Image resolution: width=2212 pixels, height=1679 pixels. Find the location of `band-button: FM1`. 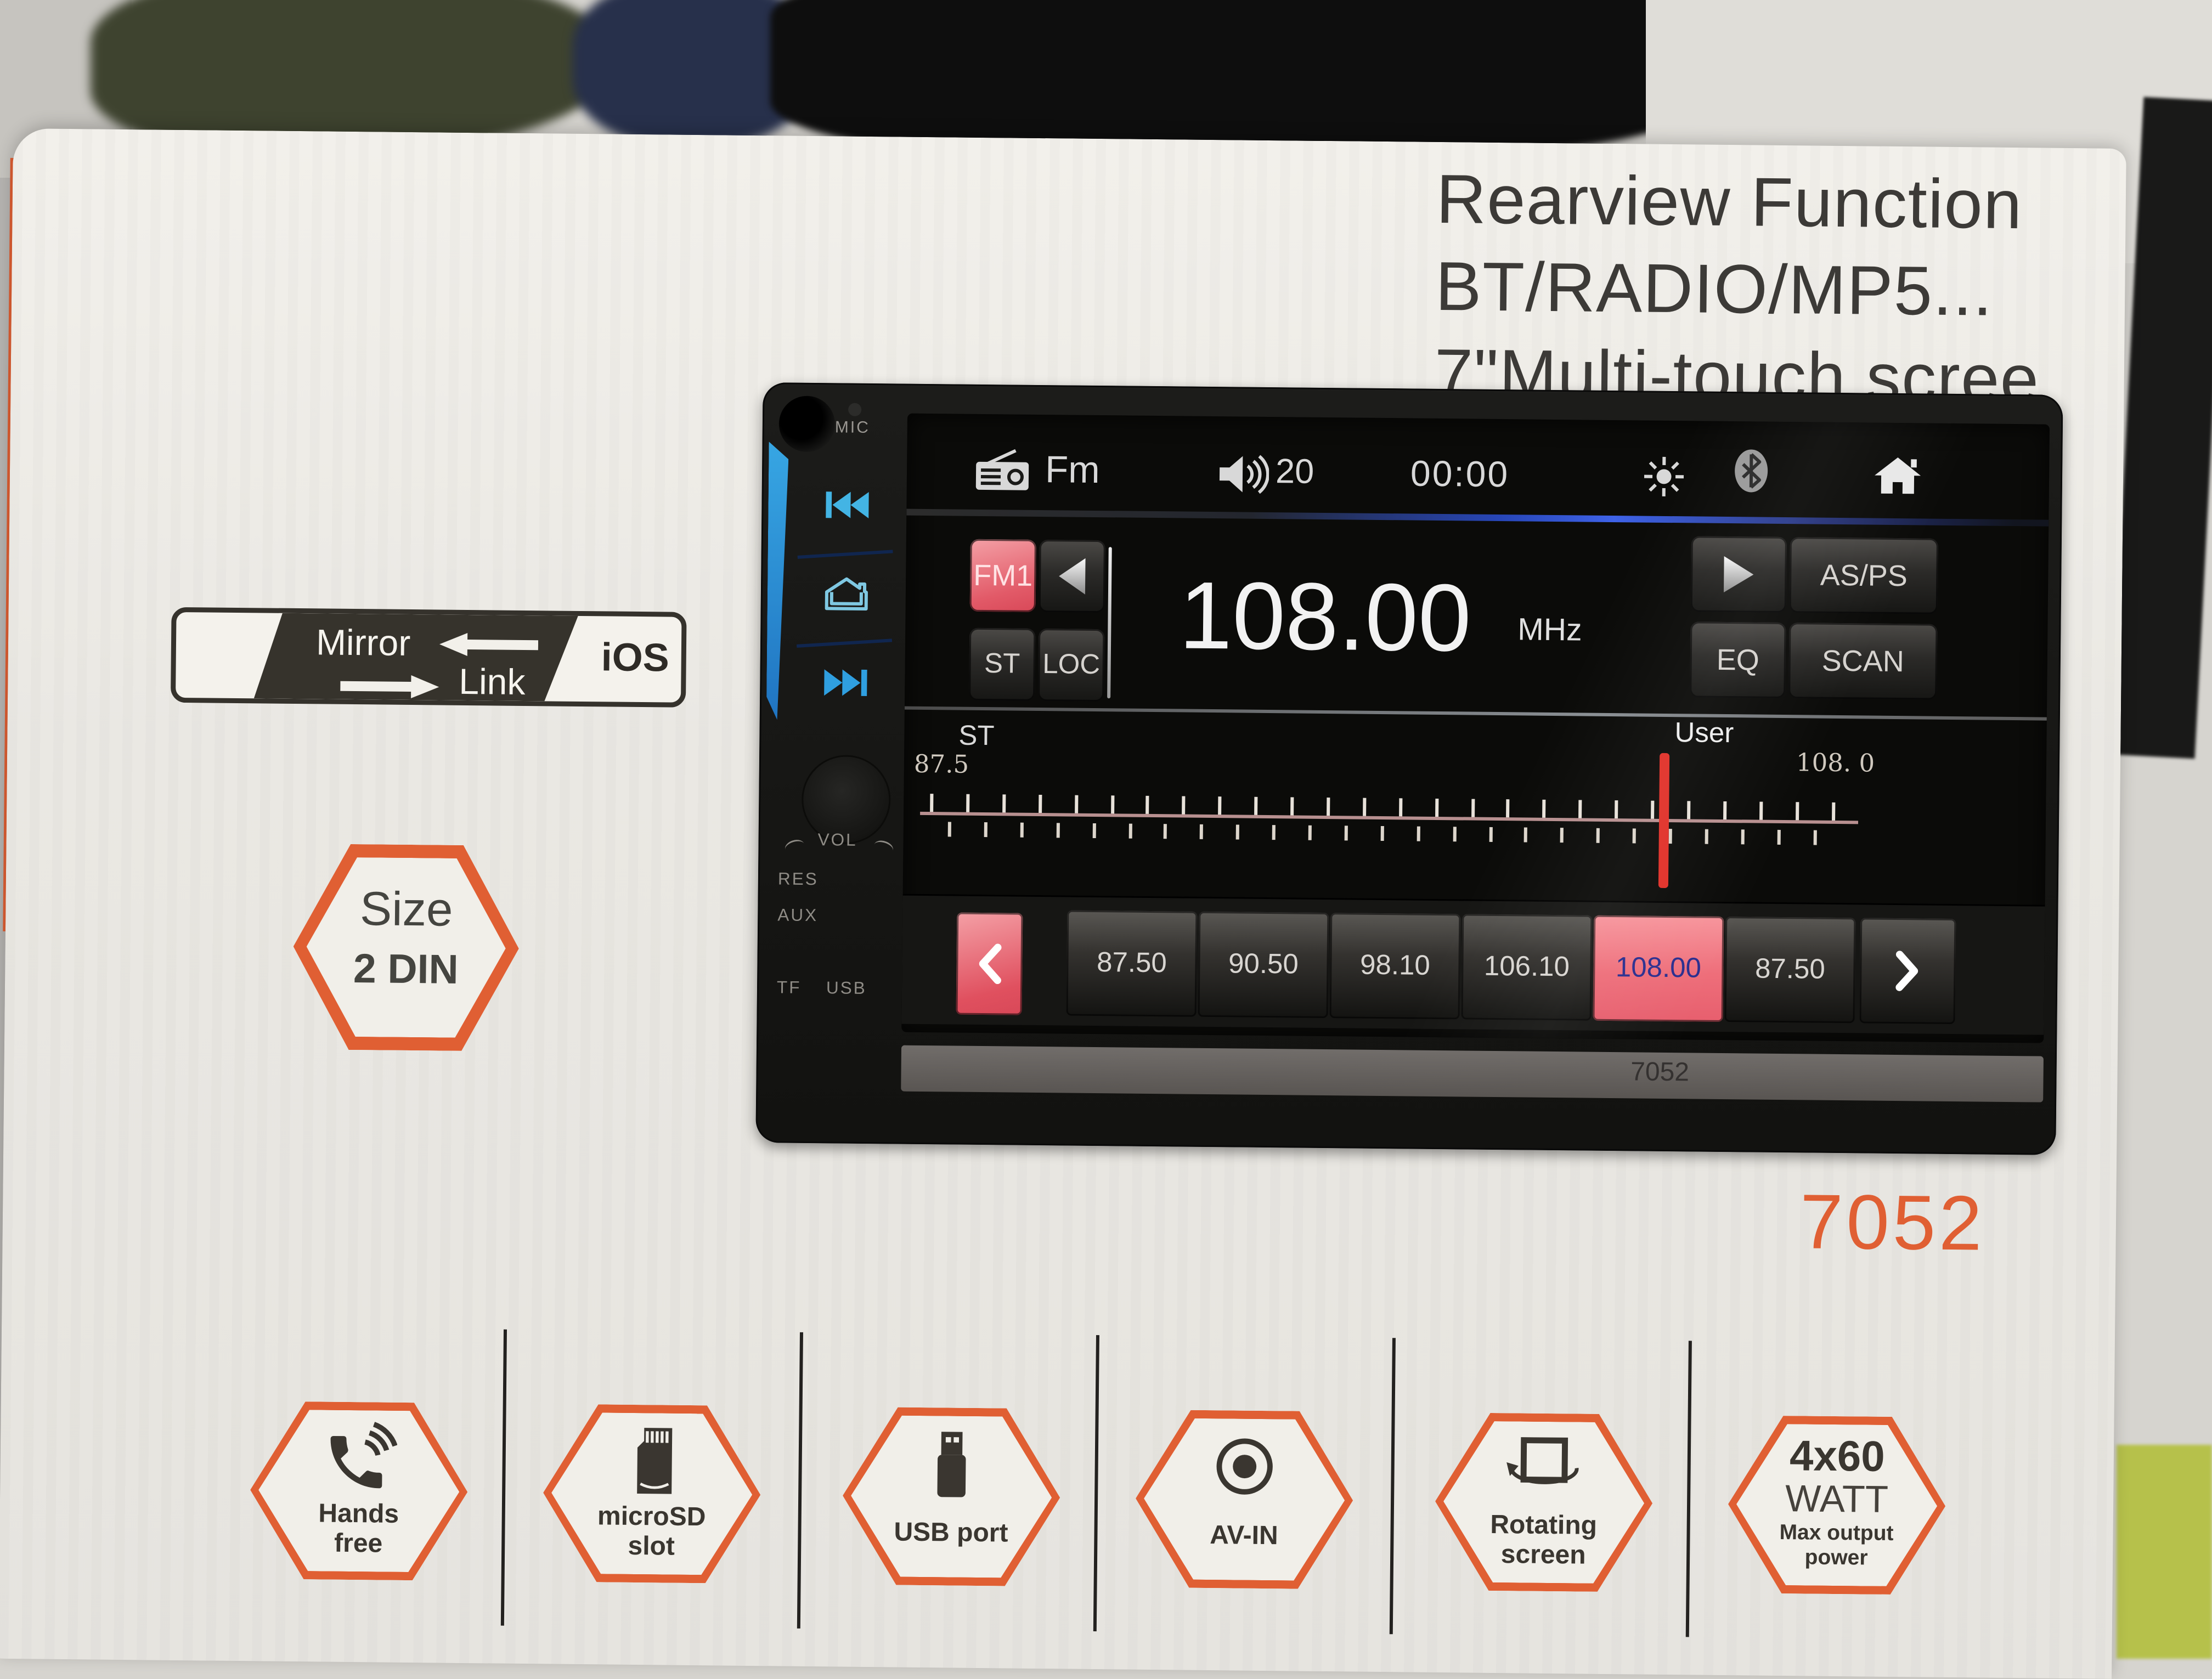

band-button: FM1 is located at coordinates (1003, 576).